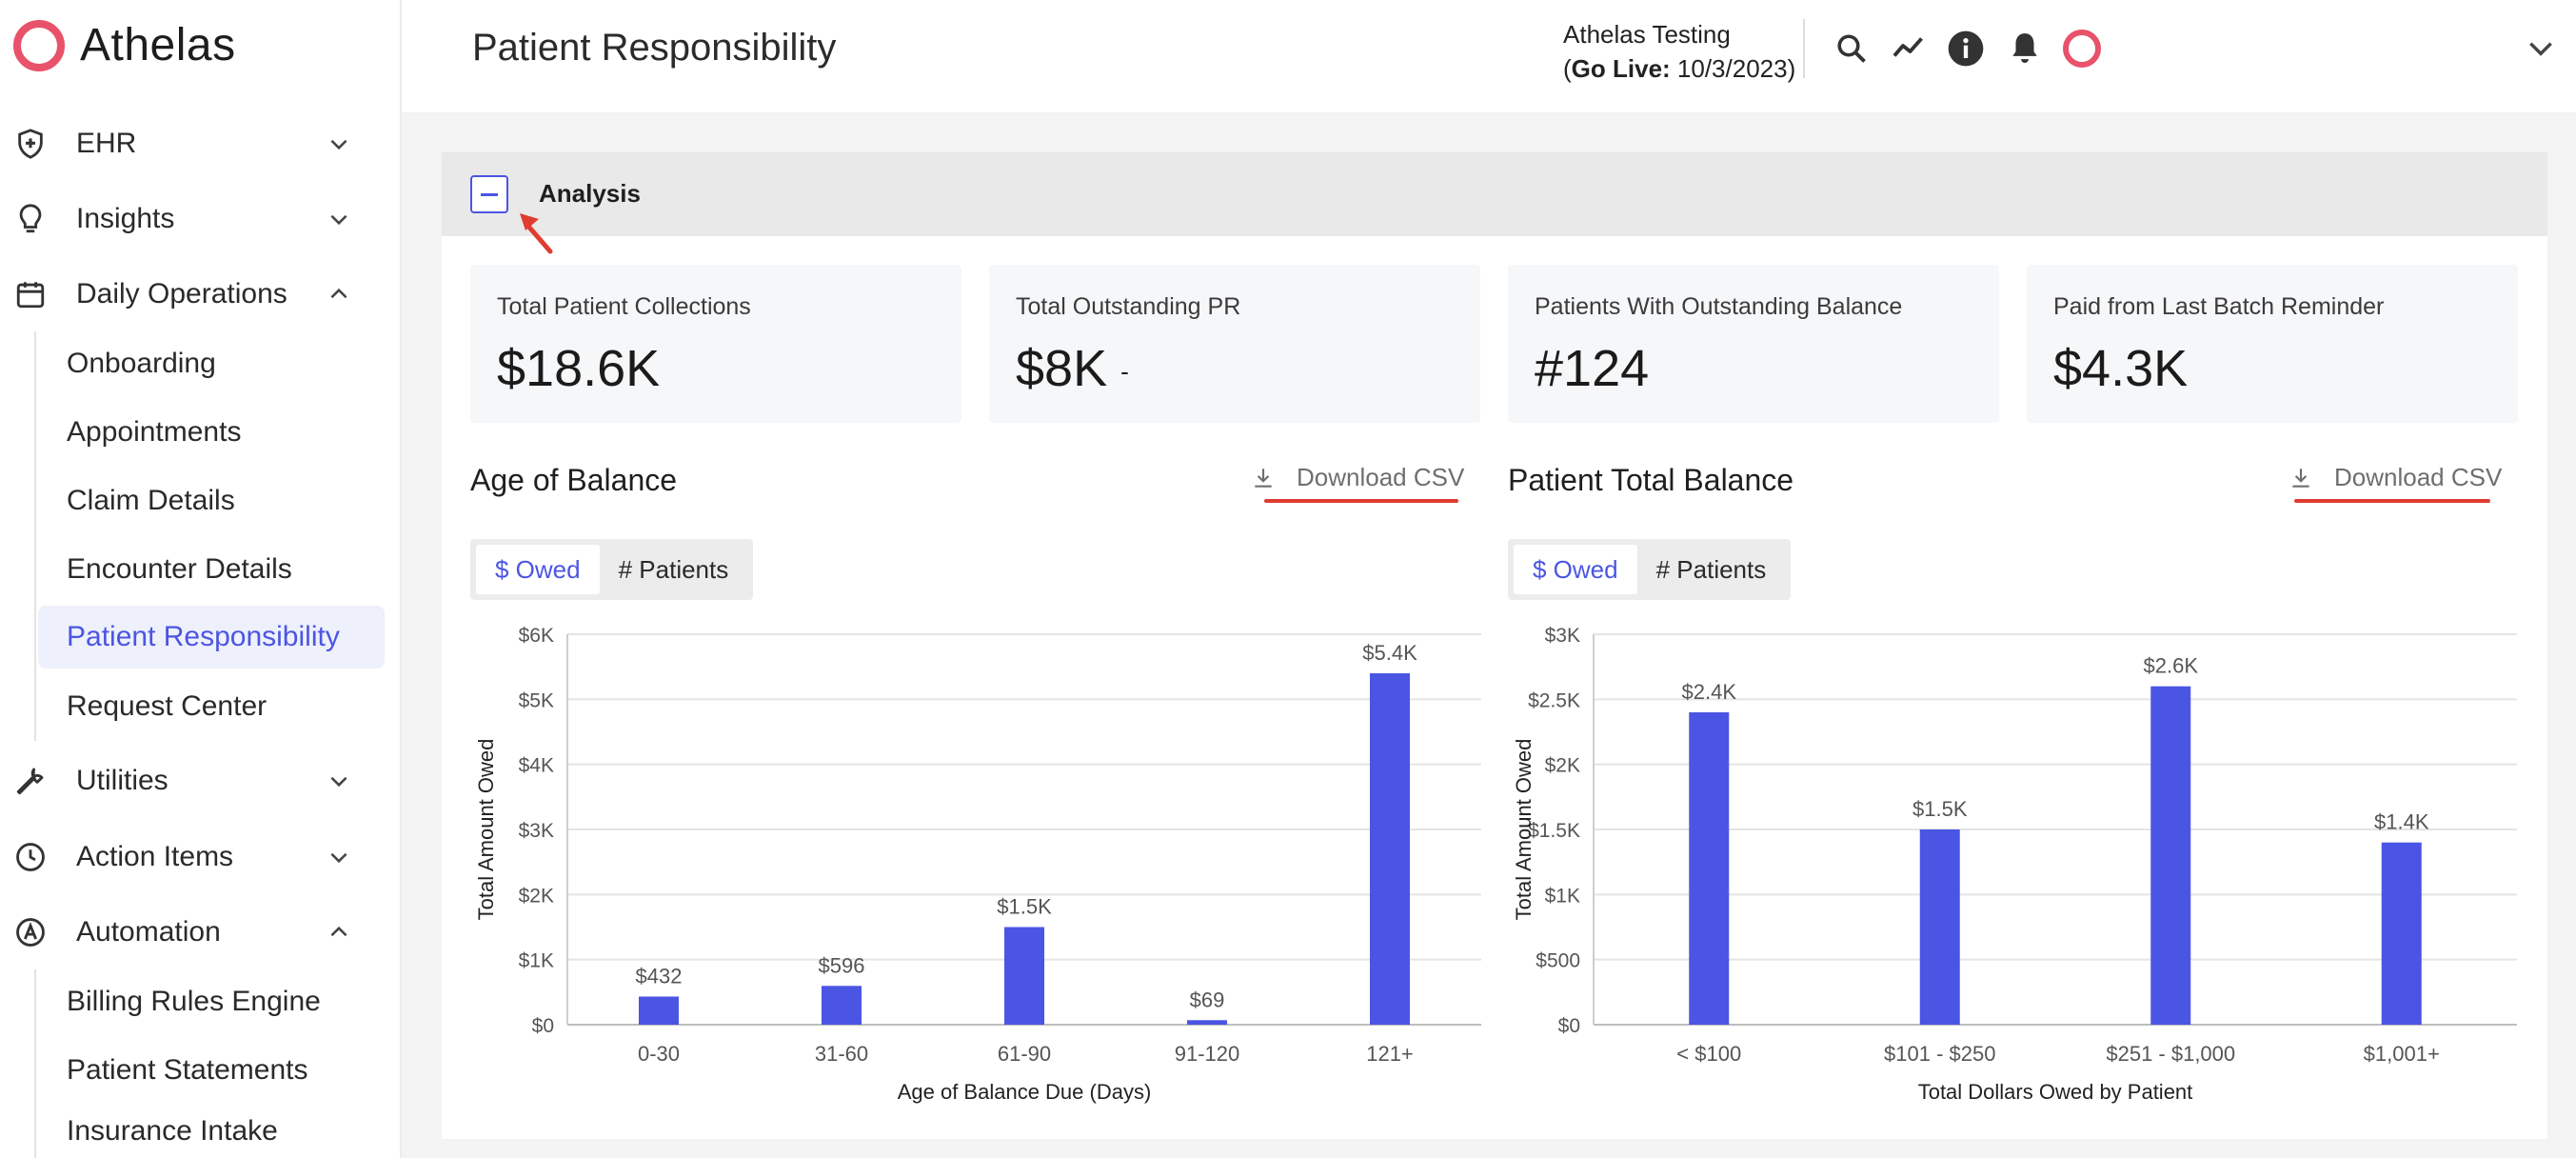 The height and width of the screenshot is (1158, 2576). What do you see at coordinates (122, 781) in the screenshot?
I see `sidebar-item-label: Utilities` at bounding box center [122, 781].